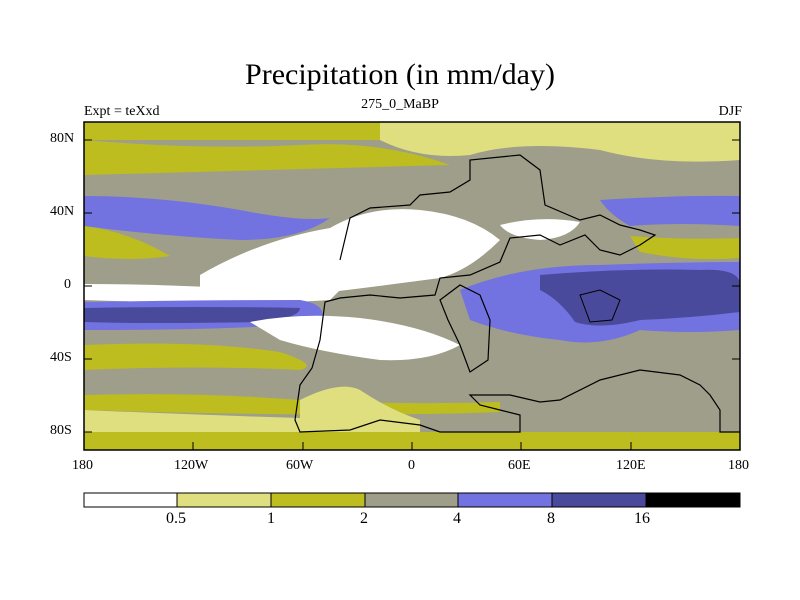 This screenshot has width=800, height=600. I want to click on north-light-region, so click(560, 142).